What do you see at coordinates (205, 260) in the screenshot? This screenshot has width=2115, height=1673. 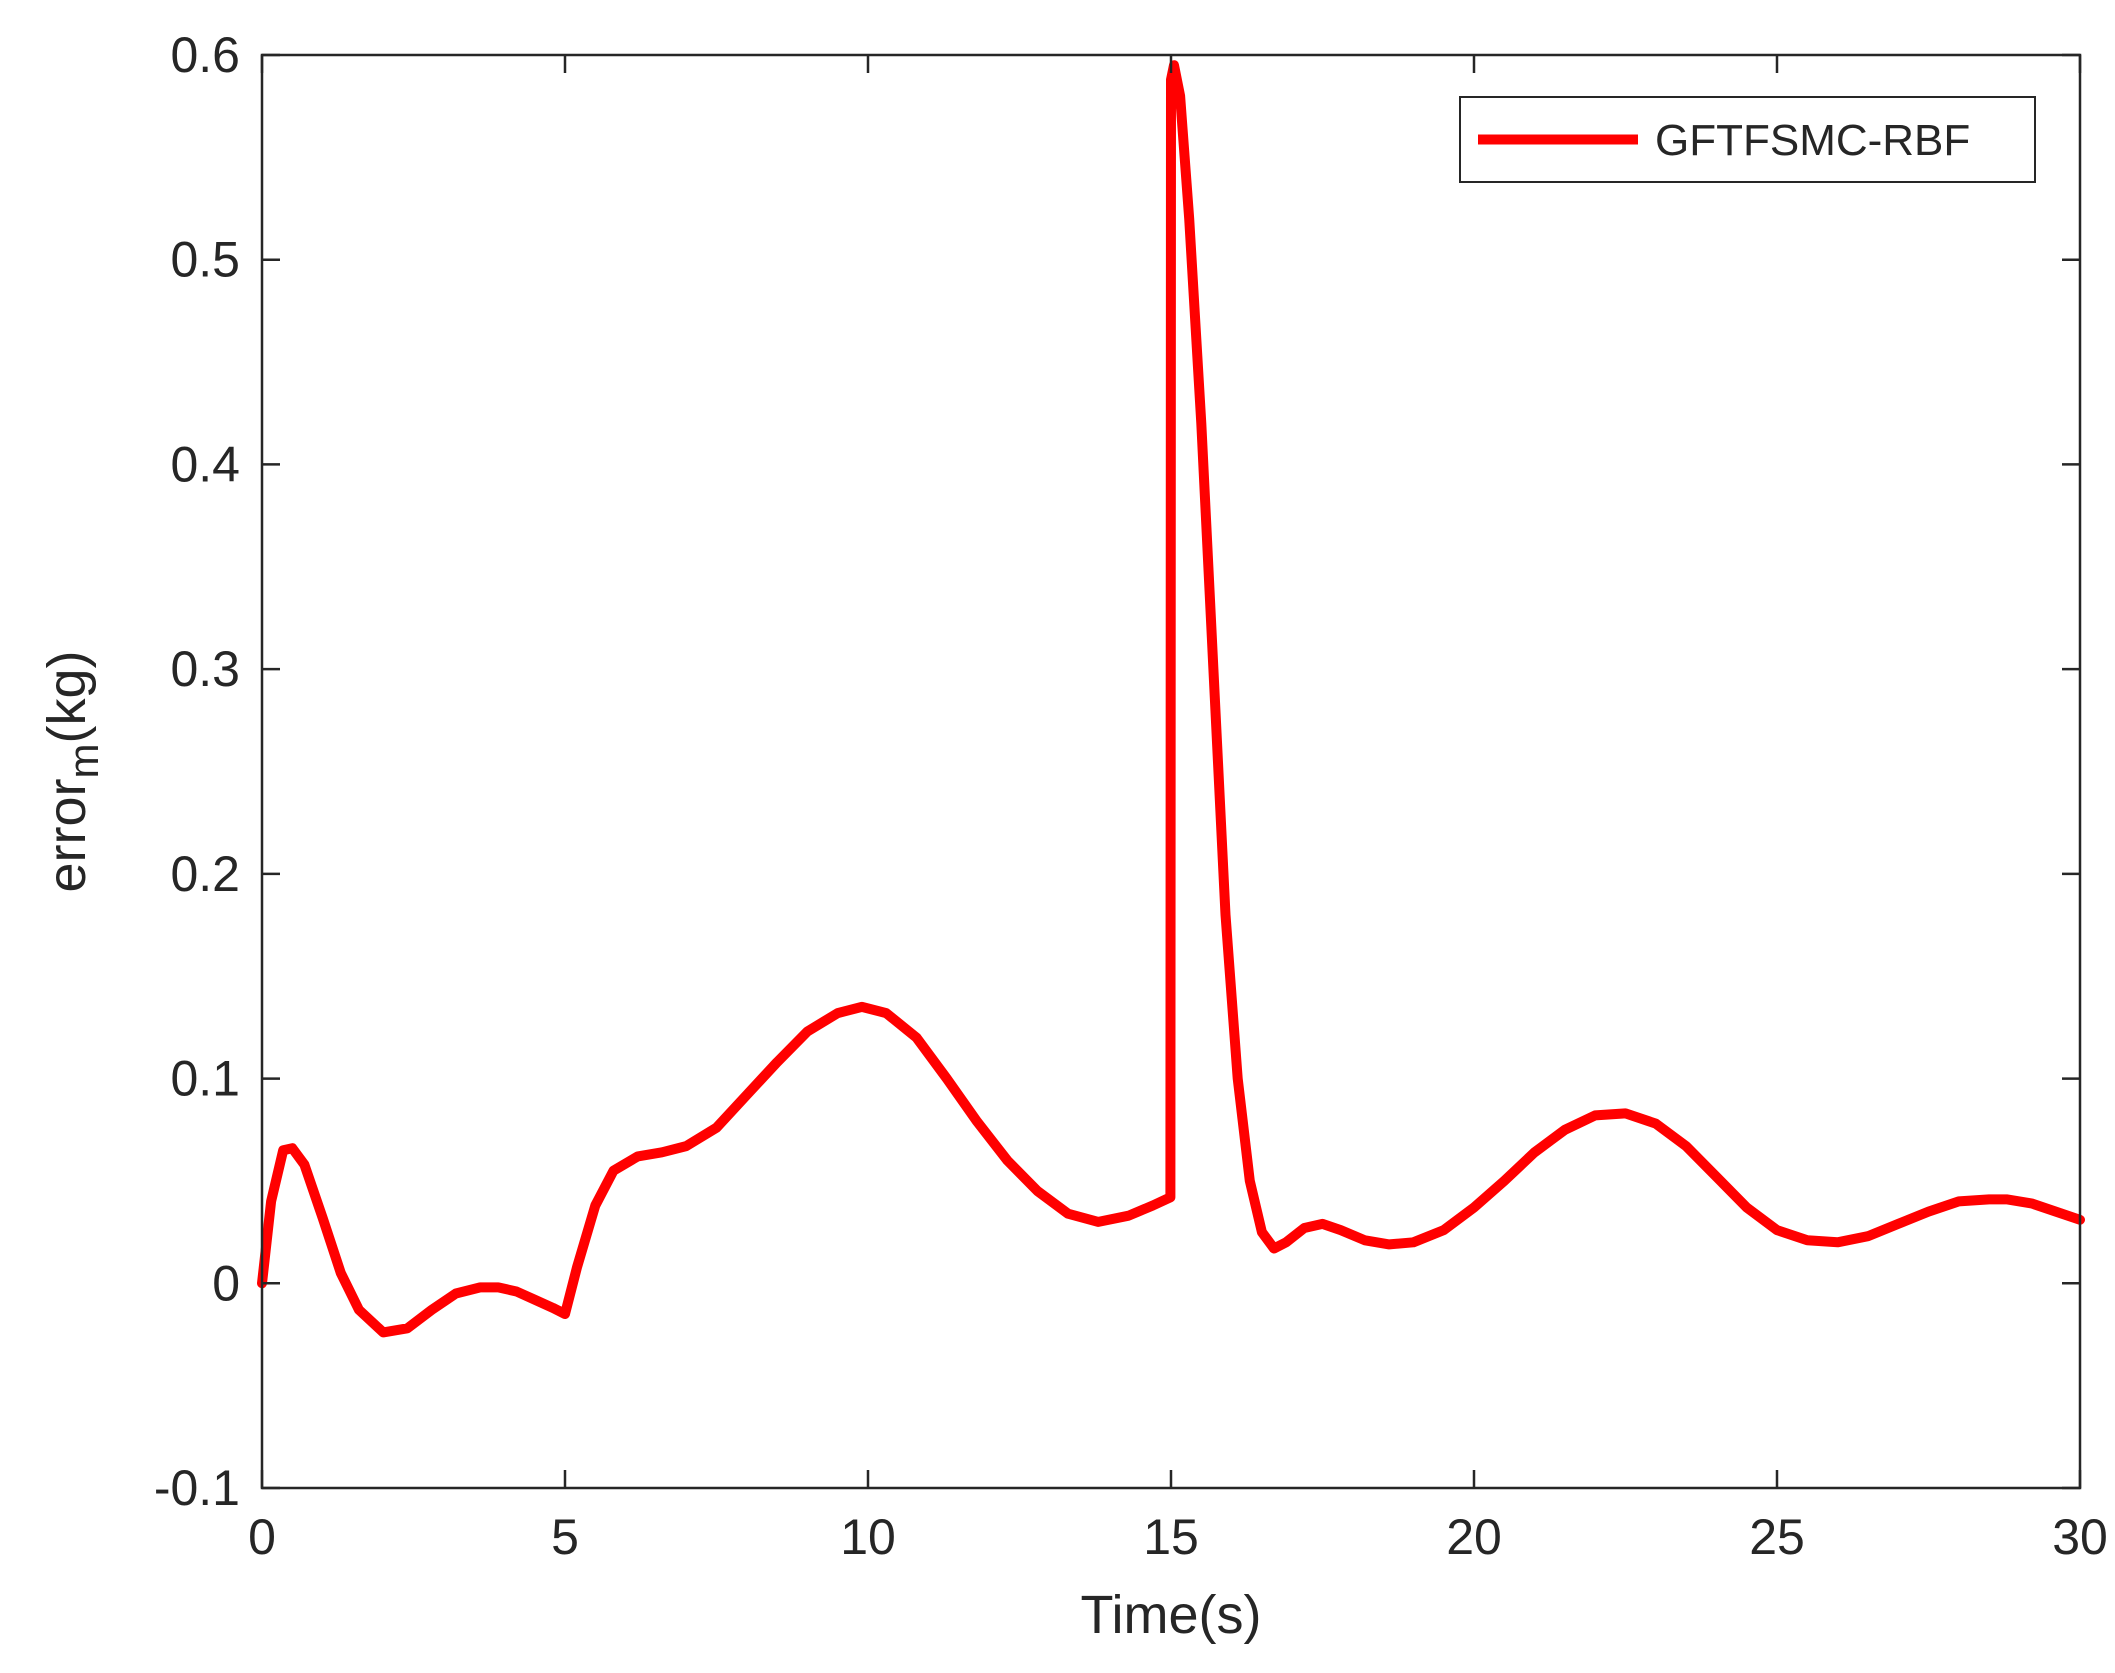 I see `y-tick-label: 0.5` at bounding box center [205, 260].